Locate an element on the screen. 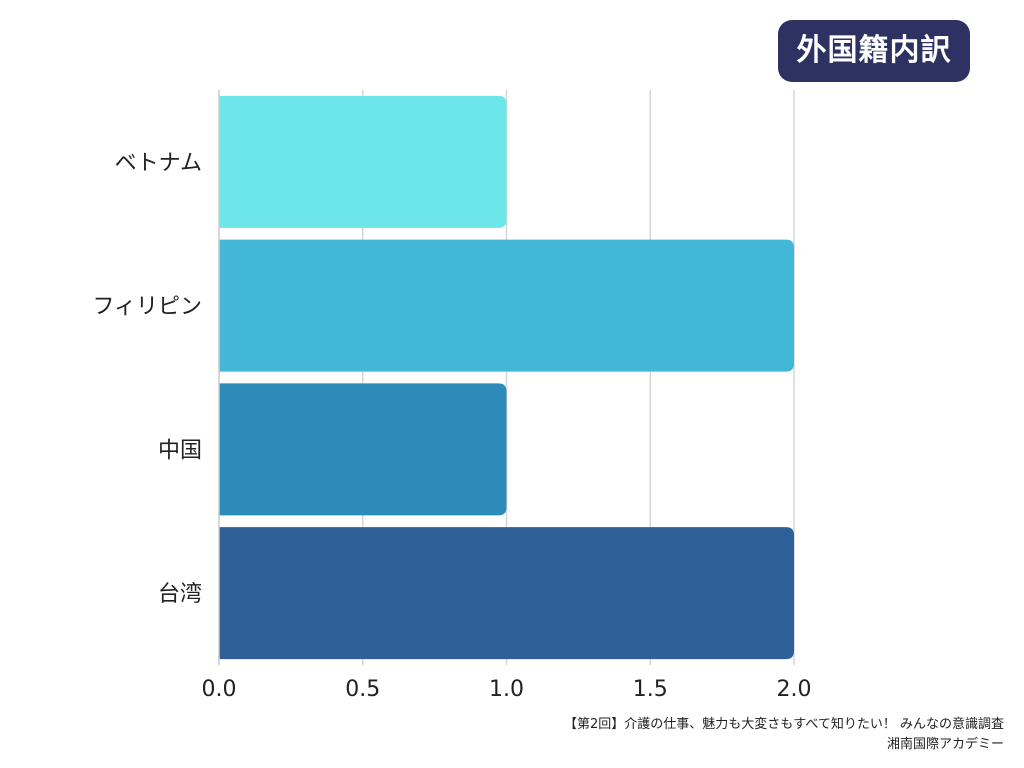 Image resolution: width=1024 pixels, height=768 pixels. x-tick-label: 0.0 is located at coordinates (219, 689).